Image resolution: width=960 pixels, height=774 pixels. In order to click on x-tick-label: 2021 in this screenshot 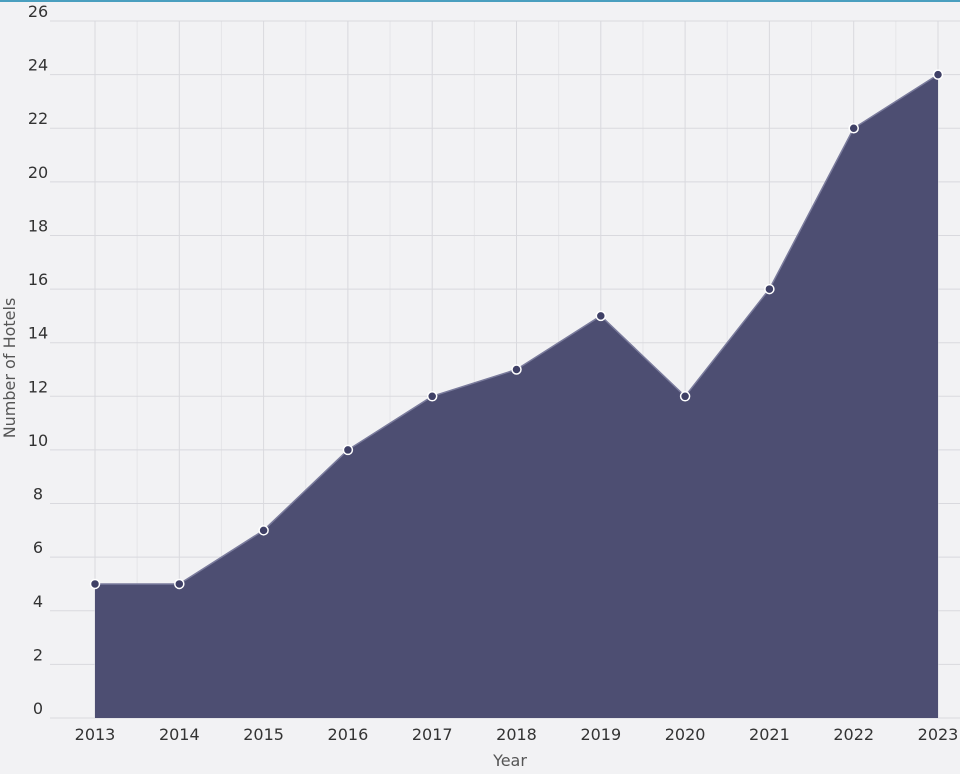, I will do `click(769, 734)`.